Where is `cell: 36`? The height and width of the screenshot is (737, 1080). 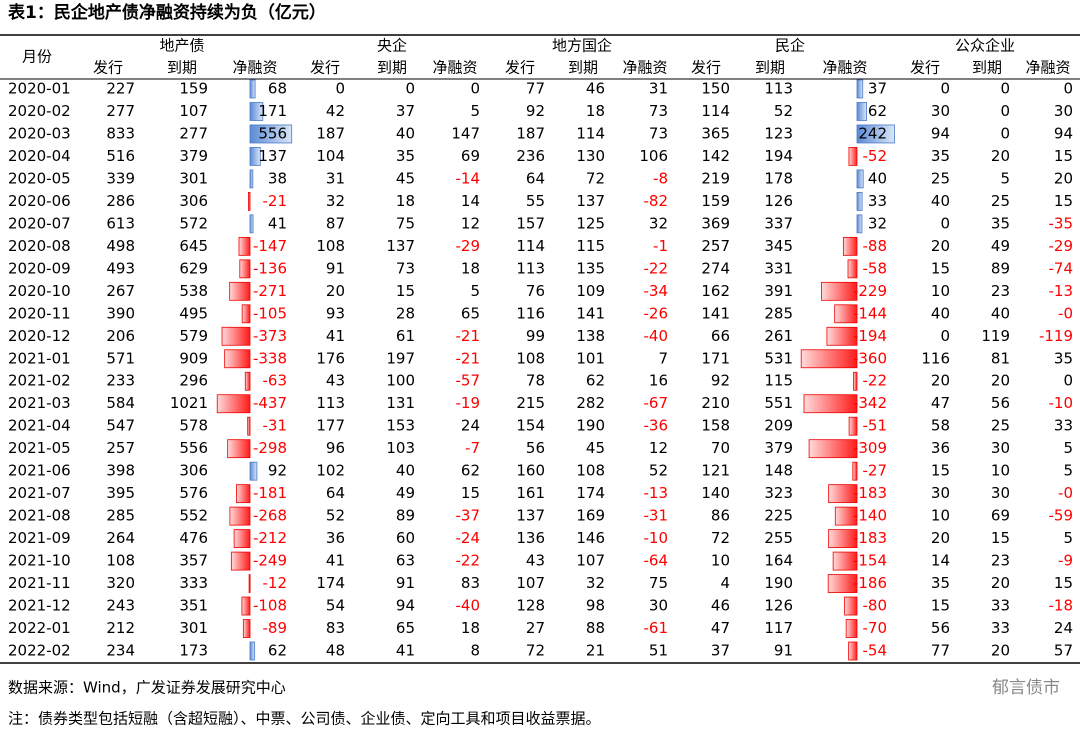 cell: 36 is located at coordinates (940, 448).